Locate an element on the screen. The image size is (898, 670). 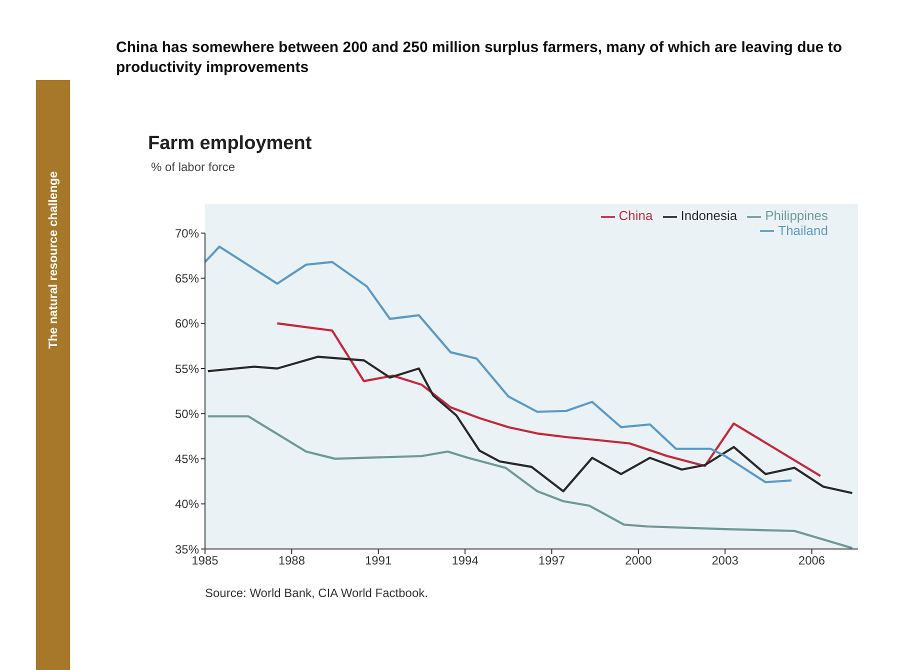
x-tick-label: 2006 is located at coordinates (812, 561).